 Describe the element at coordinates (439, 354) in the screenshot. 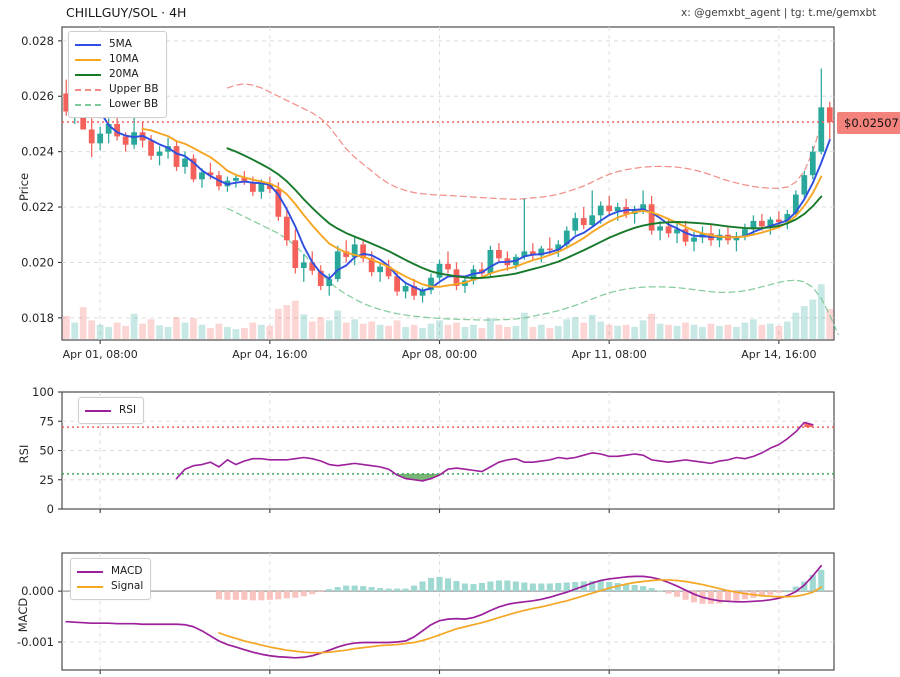

I see `x-axis-tick-label: Apr 08, 00:00` at that location.